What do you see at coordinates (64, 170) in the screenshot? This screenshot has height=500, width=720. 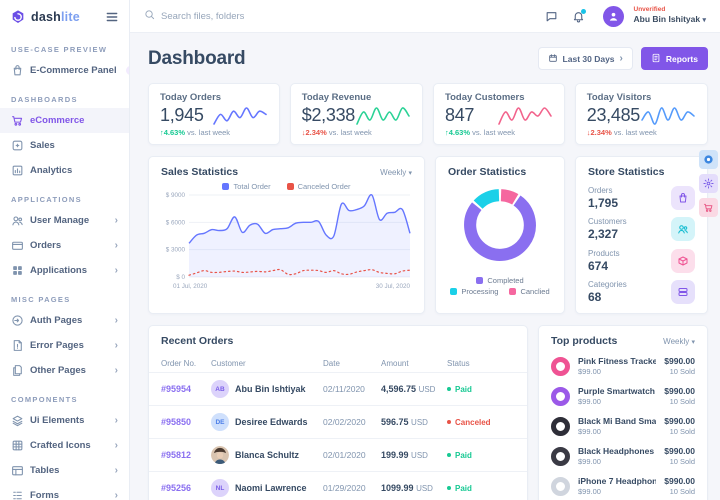 I see `sidebar-item: Analytics` at bounding box center [64, 170].